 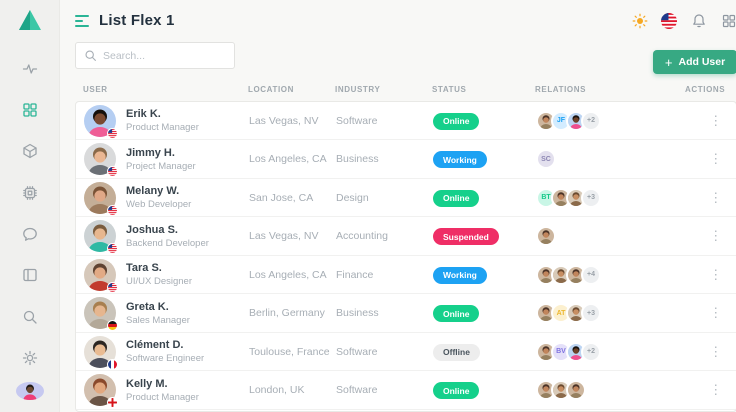 I want to click on settings-gear-icon, so click(x=29, y=358).